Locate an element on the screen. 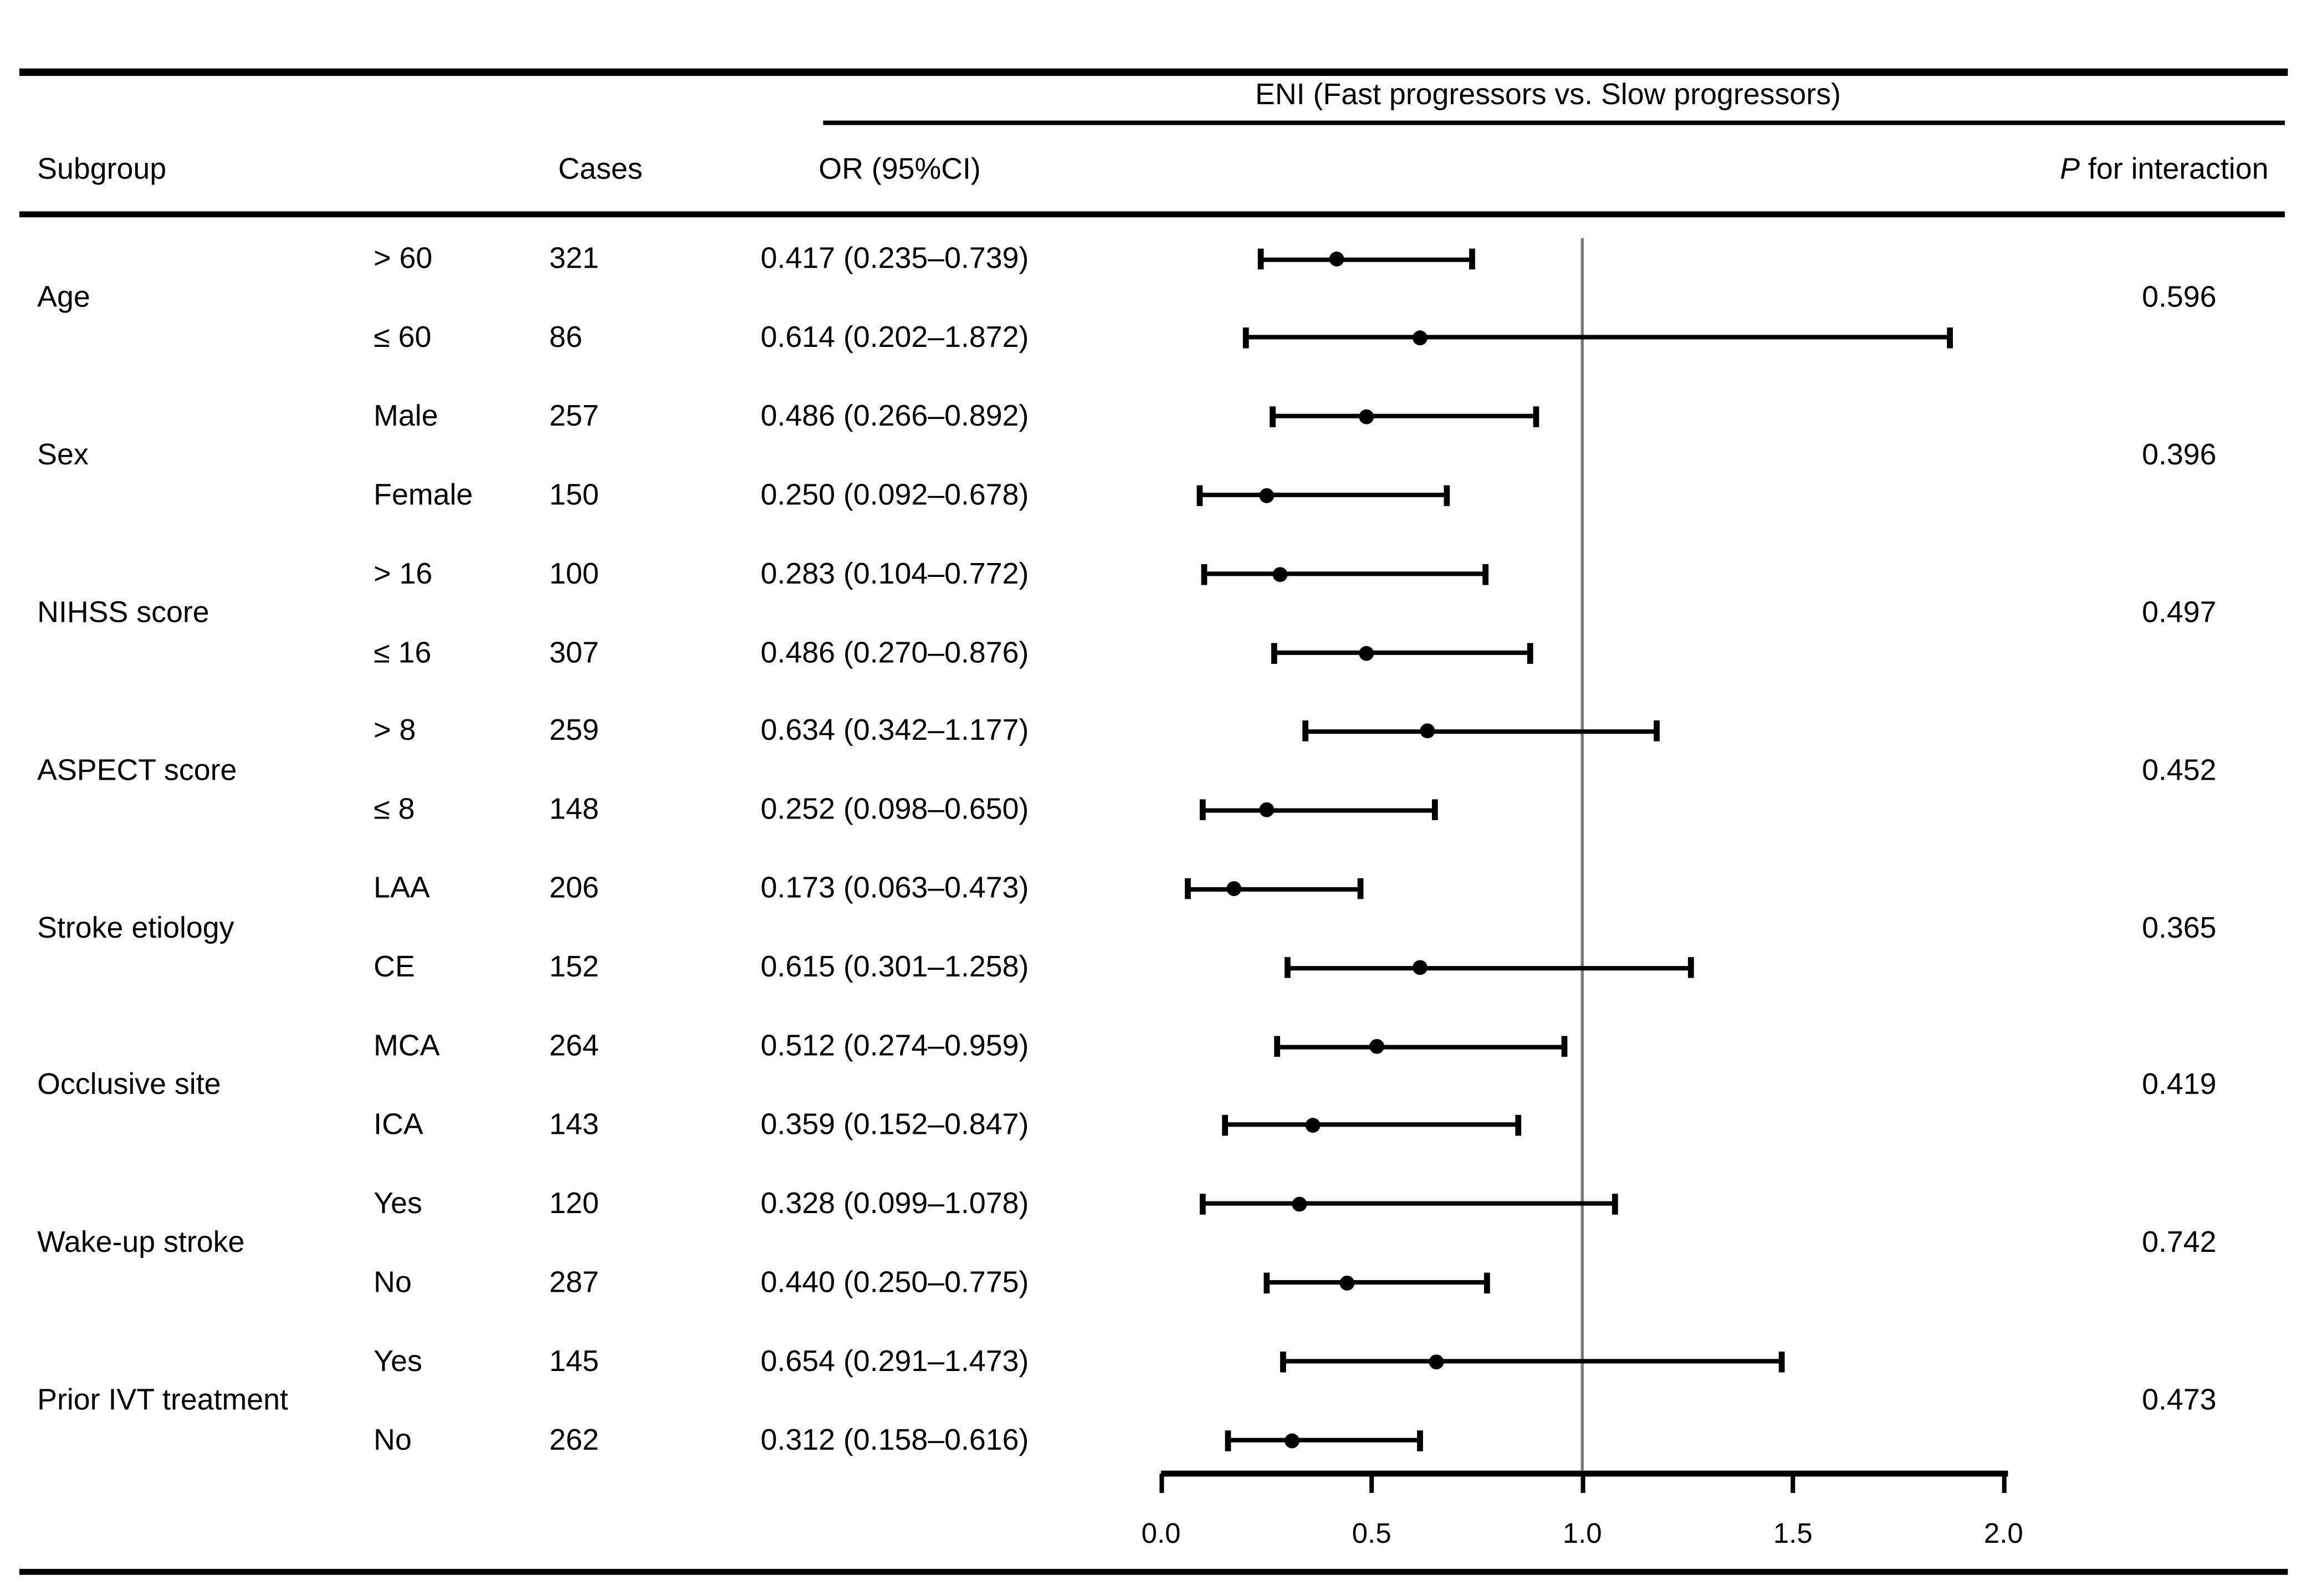 Image resolution: width=2307 pixels, height=1596 pixels. cases-value: 262 is located at coordinates (574, 1440).